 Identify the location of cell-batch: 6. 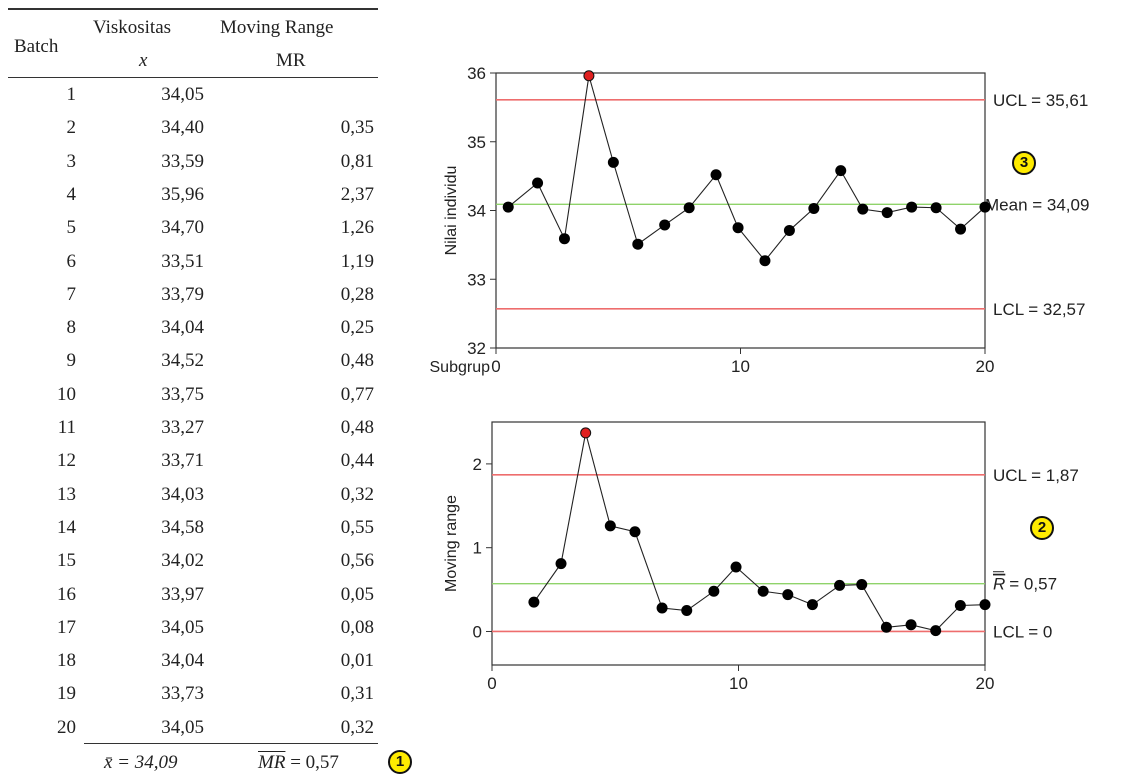
(71, 261).